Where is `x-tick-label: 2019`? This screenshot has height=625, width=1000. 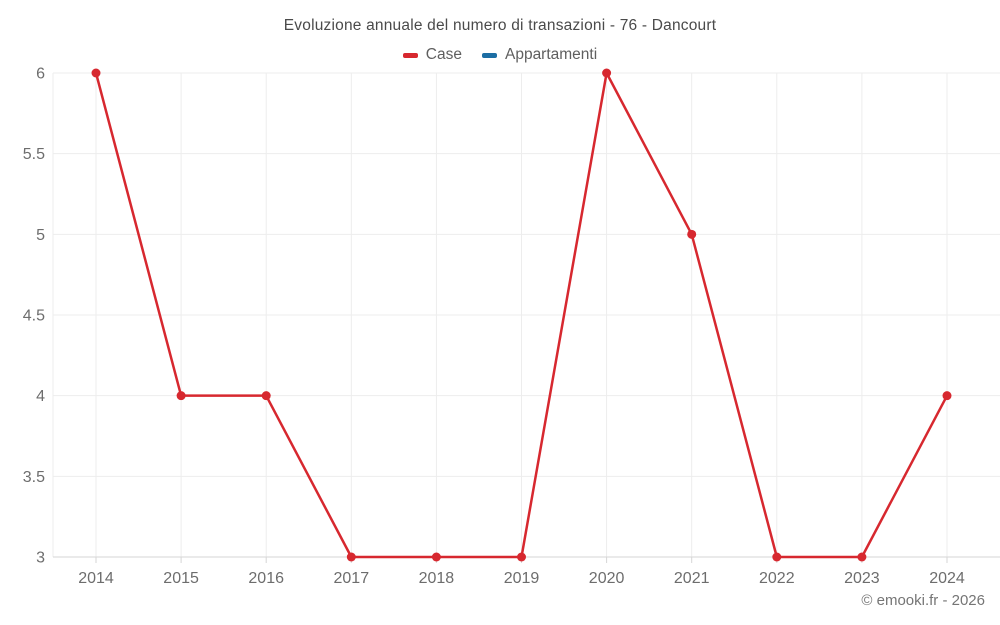
x-tick-label: 2019 is located at coordinates (522, 578).